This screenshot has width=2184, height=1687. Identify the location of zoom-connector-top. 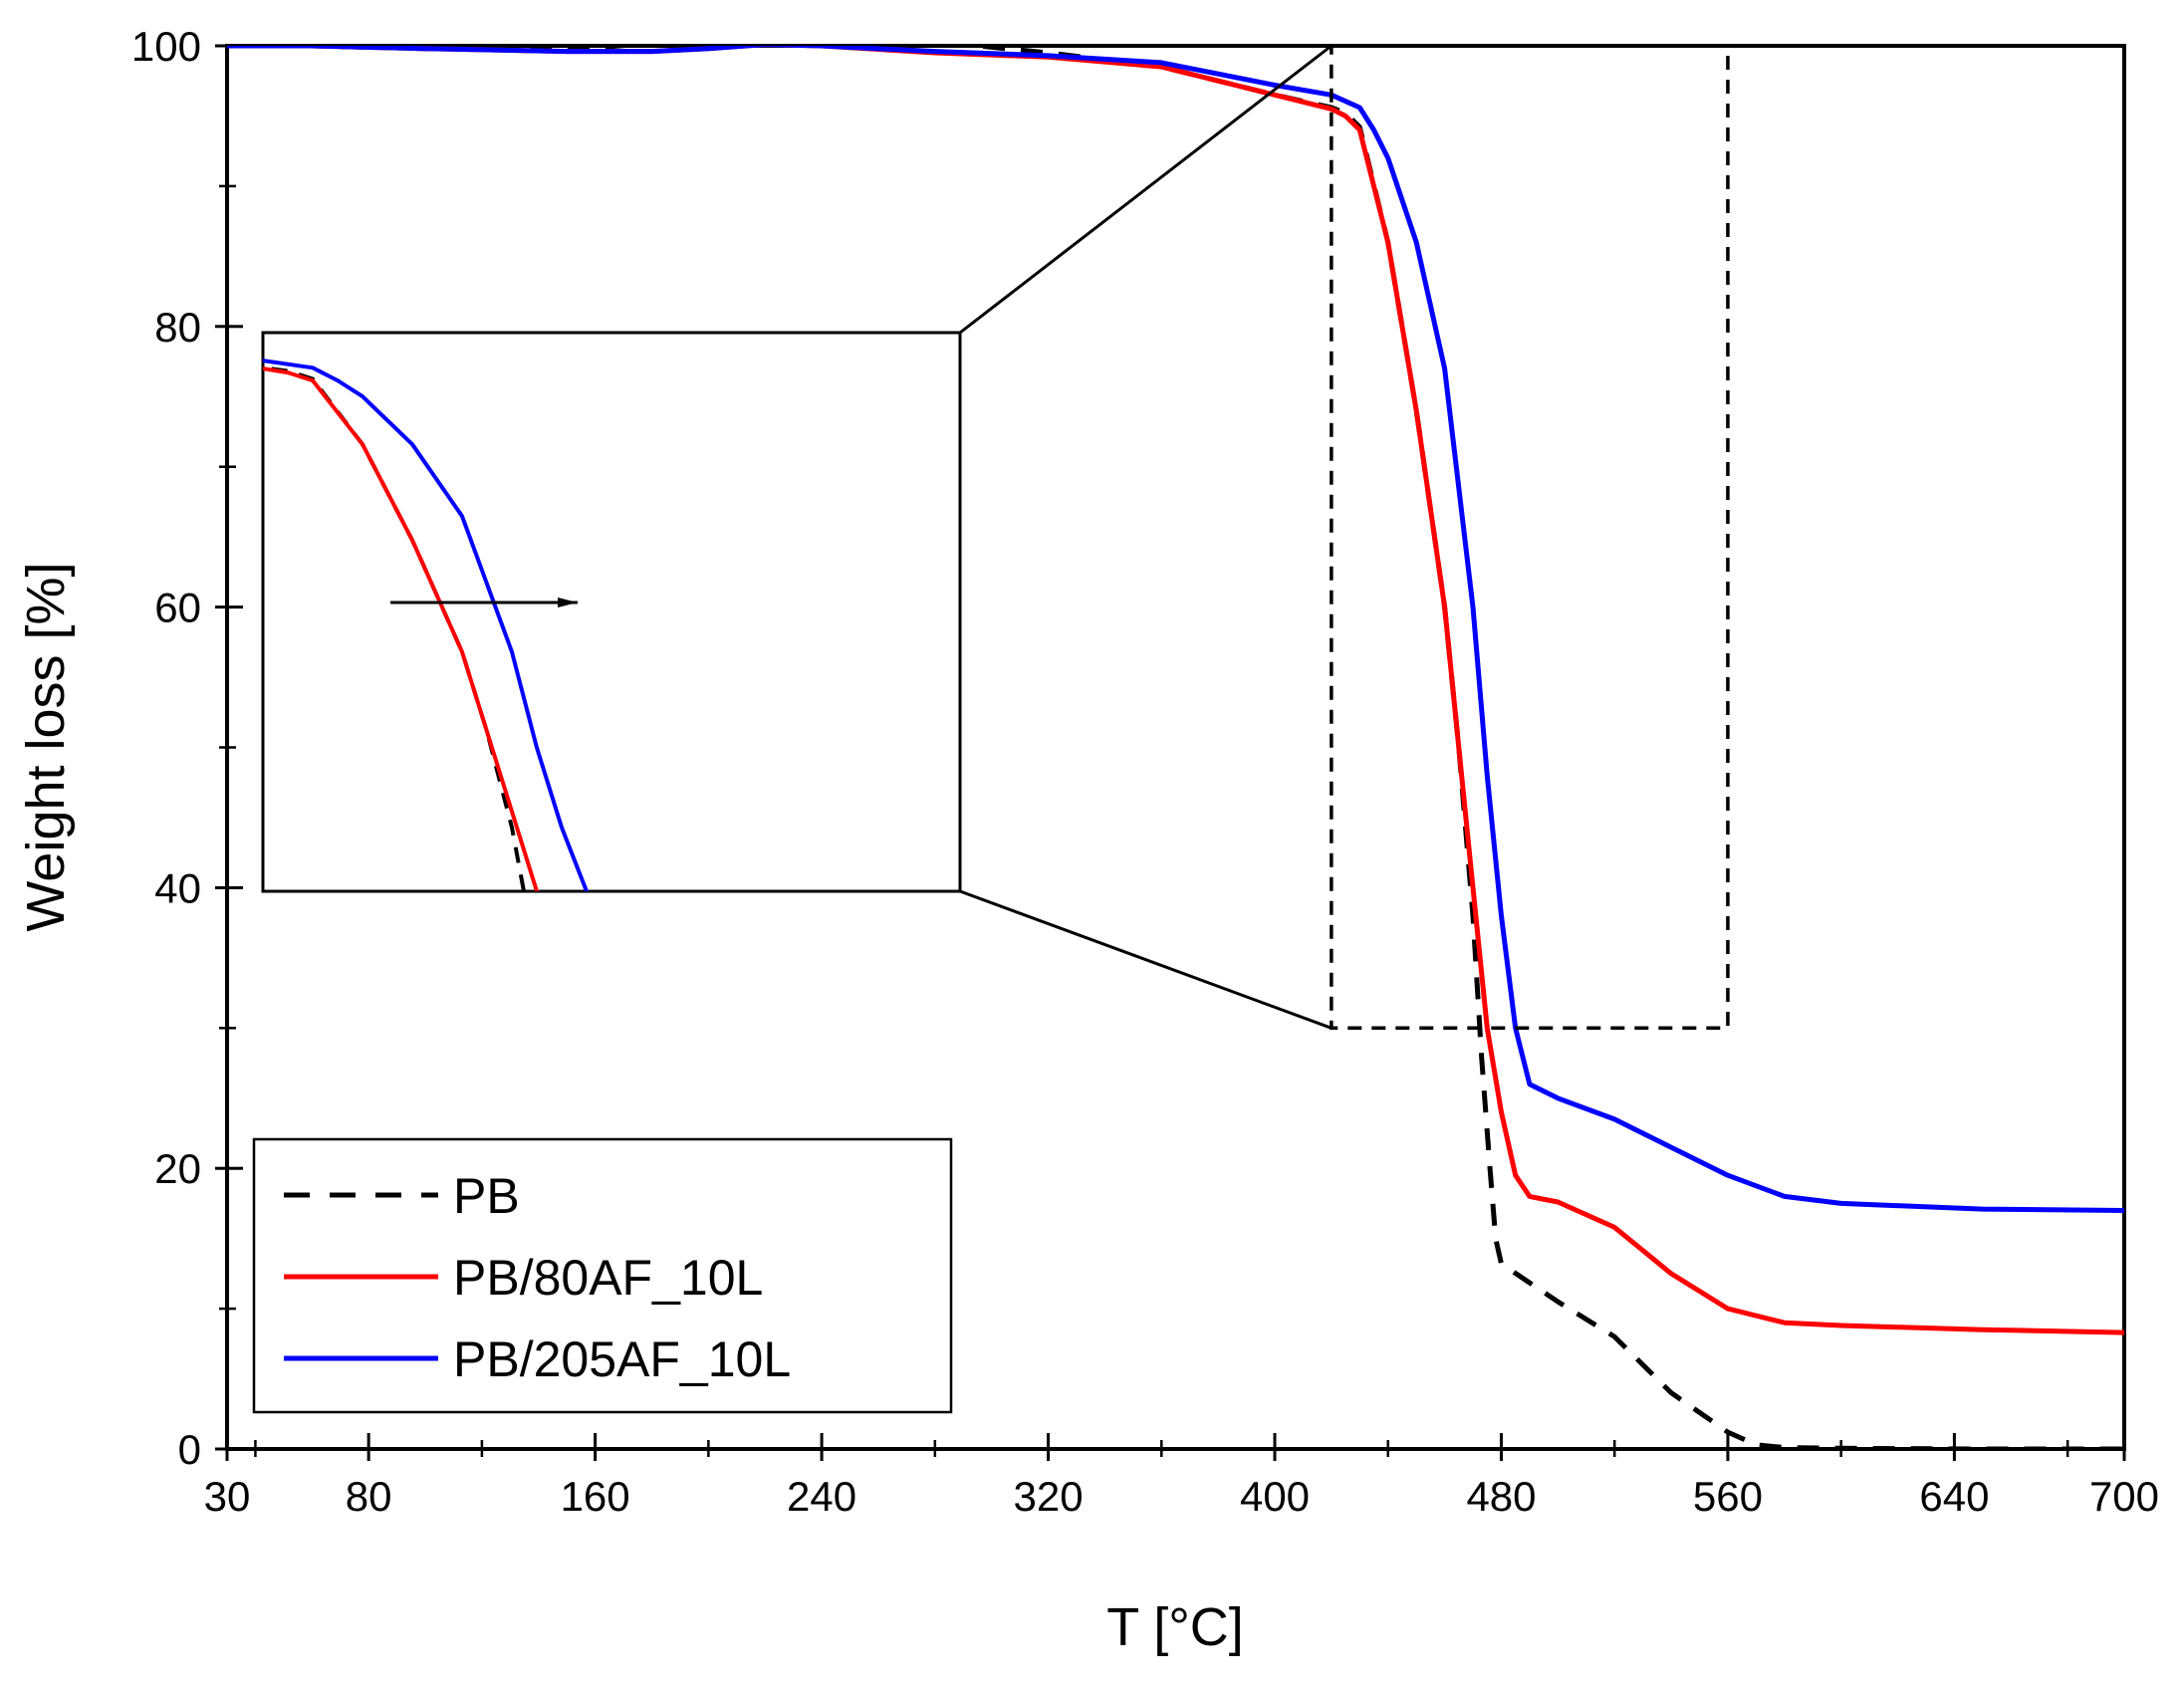
(1146, 189).